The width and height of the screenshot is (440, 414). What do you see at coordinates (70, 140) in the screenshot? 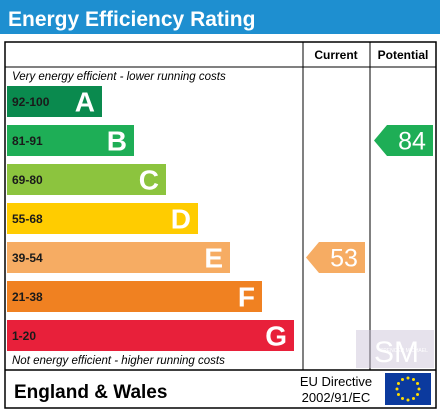
I see `band-bar-b` at bounding box center [70, 140].